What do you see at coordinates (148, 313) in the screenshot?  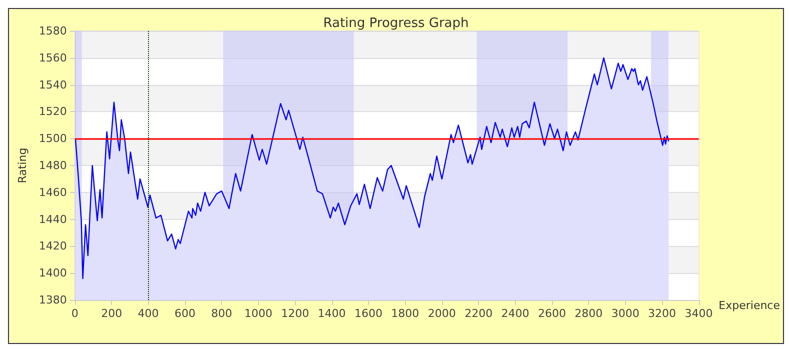 I see `x-tick-label: 400` at bounding box center [148, 313].